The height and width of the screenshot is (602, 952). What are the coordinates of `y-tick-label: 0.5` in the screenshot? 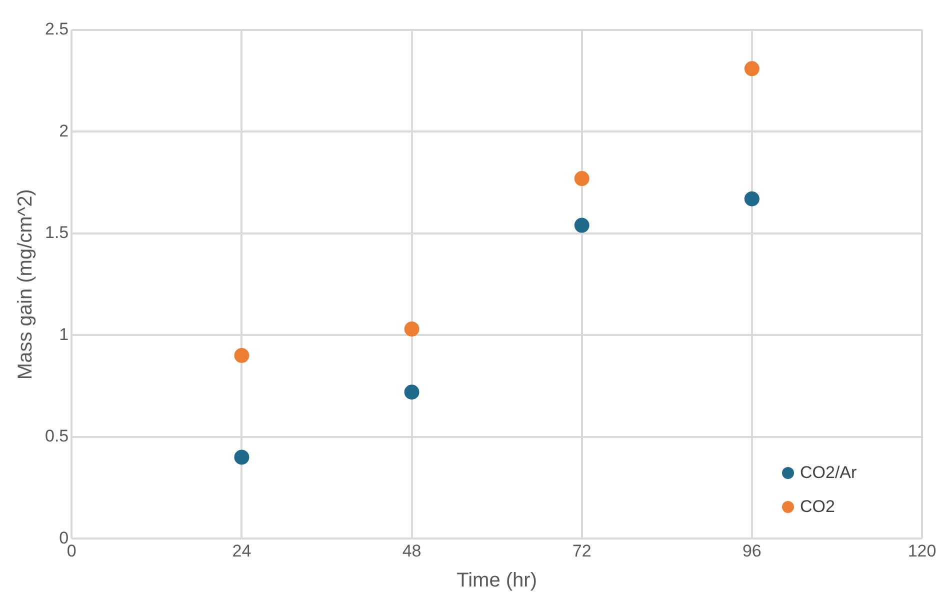 It's located at (56, 436).